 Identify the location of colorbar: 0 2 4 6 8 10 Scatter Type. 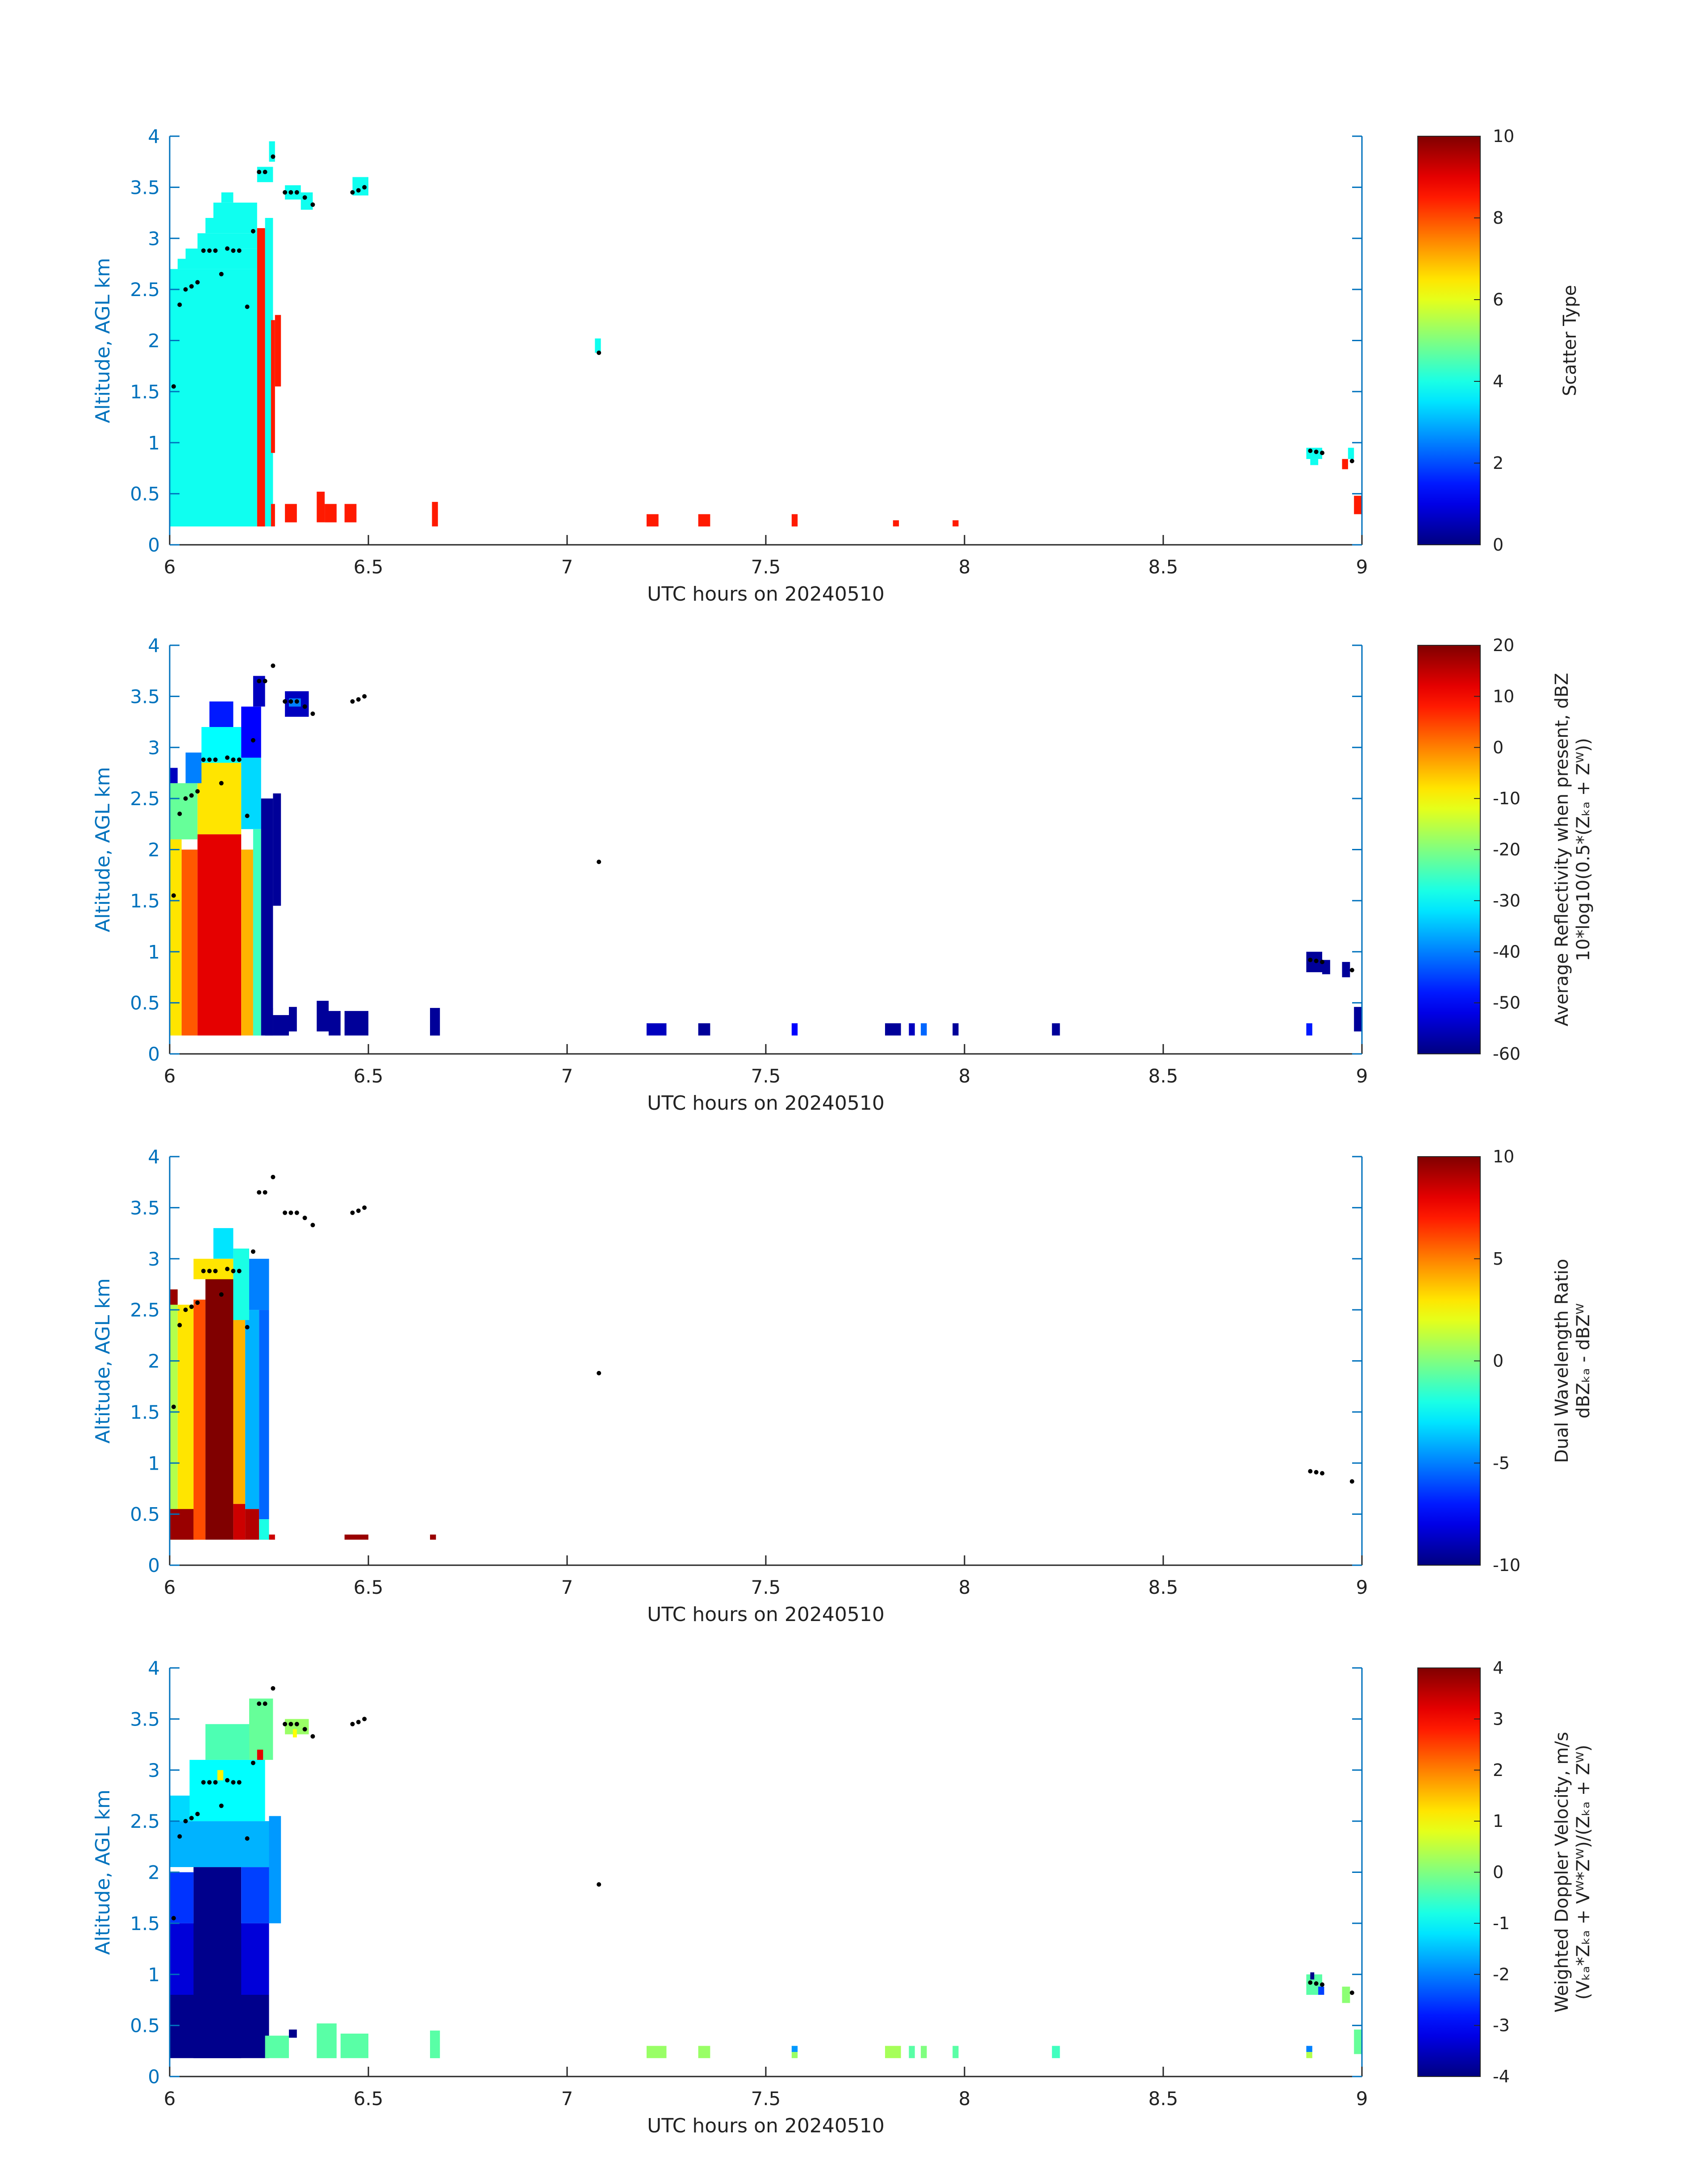
(1498, 340).